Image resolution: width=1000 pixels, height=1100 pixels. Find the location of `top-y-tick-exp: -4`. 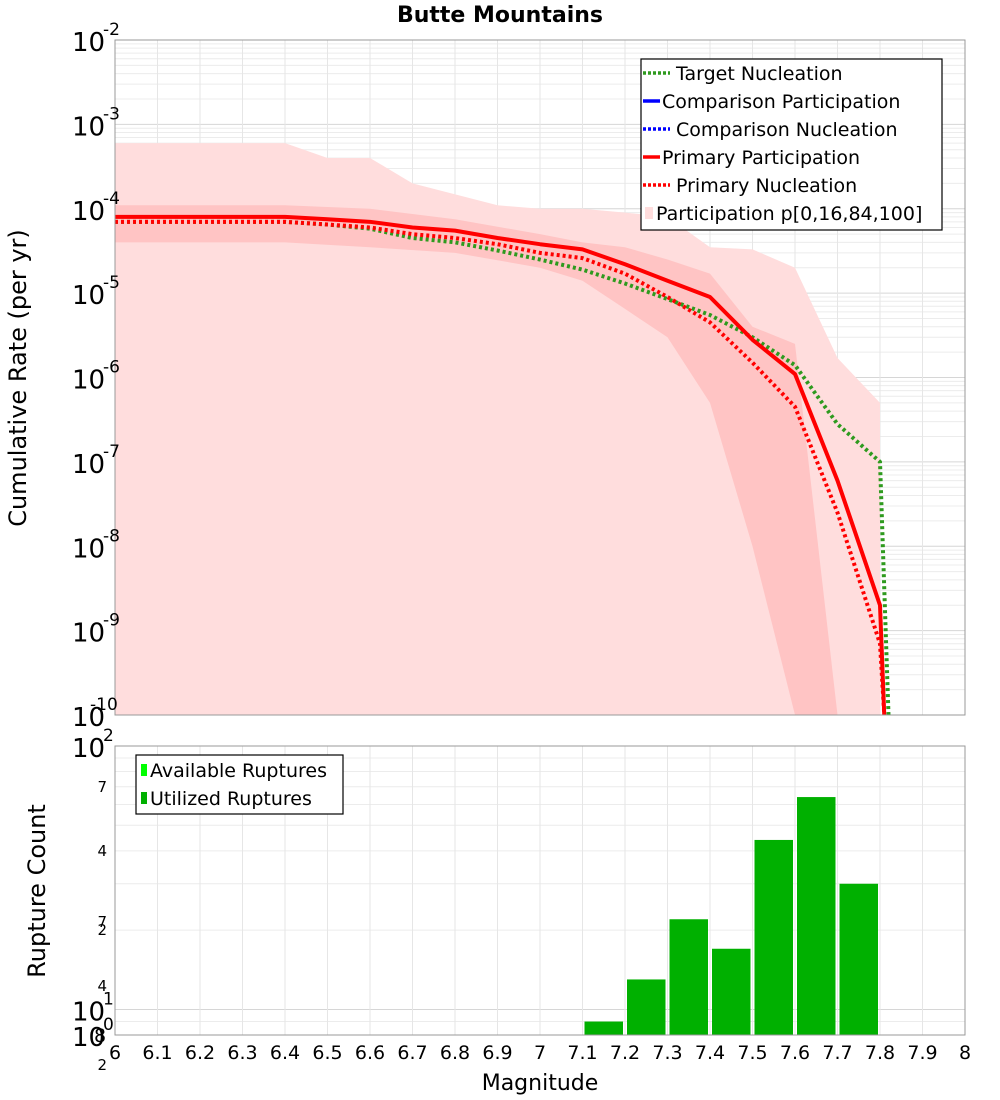

top-y-tick-exp: -4 is located at coordinates (111, 199).